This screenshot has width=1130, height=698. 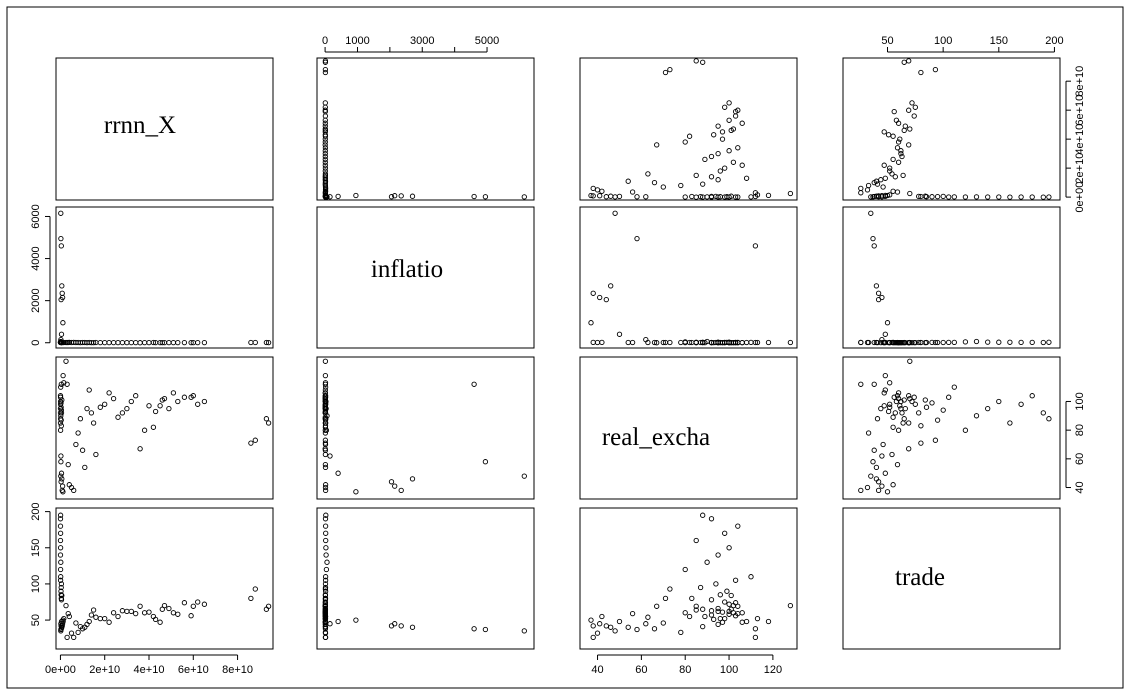 What do you see at coordinates (425, 428) in the screenshot?
I see `panel-real_excha-vs-inflatio` at bounding box center [425, 428].